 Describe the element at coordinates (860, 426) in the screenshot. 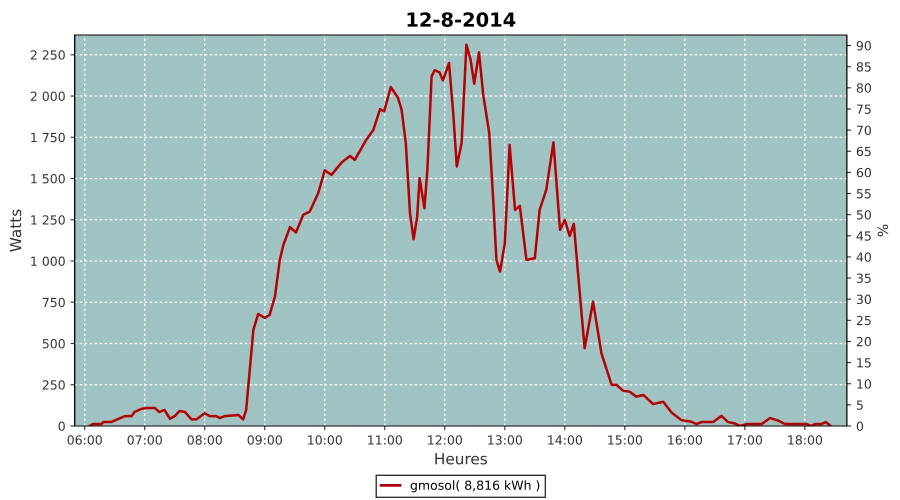

I see `y2-tick-label: 0` at that location.